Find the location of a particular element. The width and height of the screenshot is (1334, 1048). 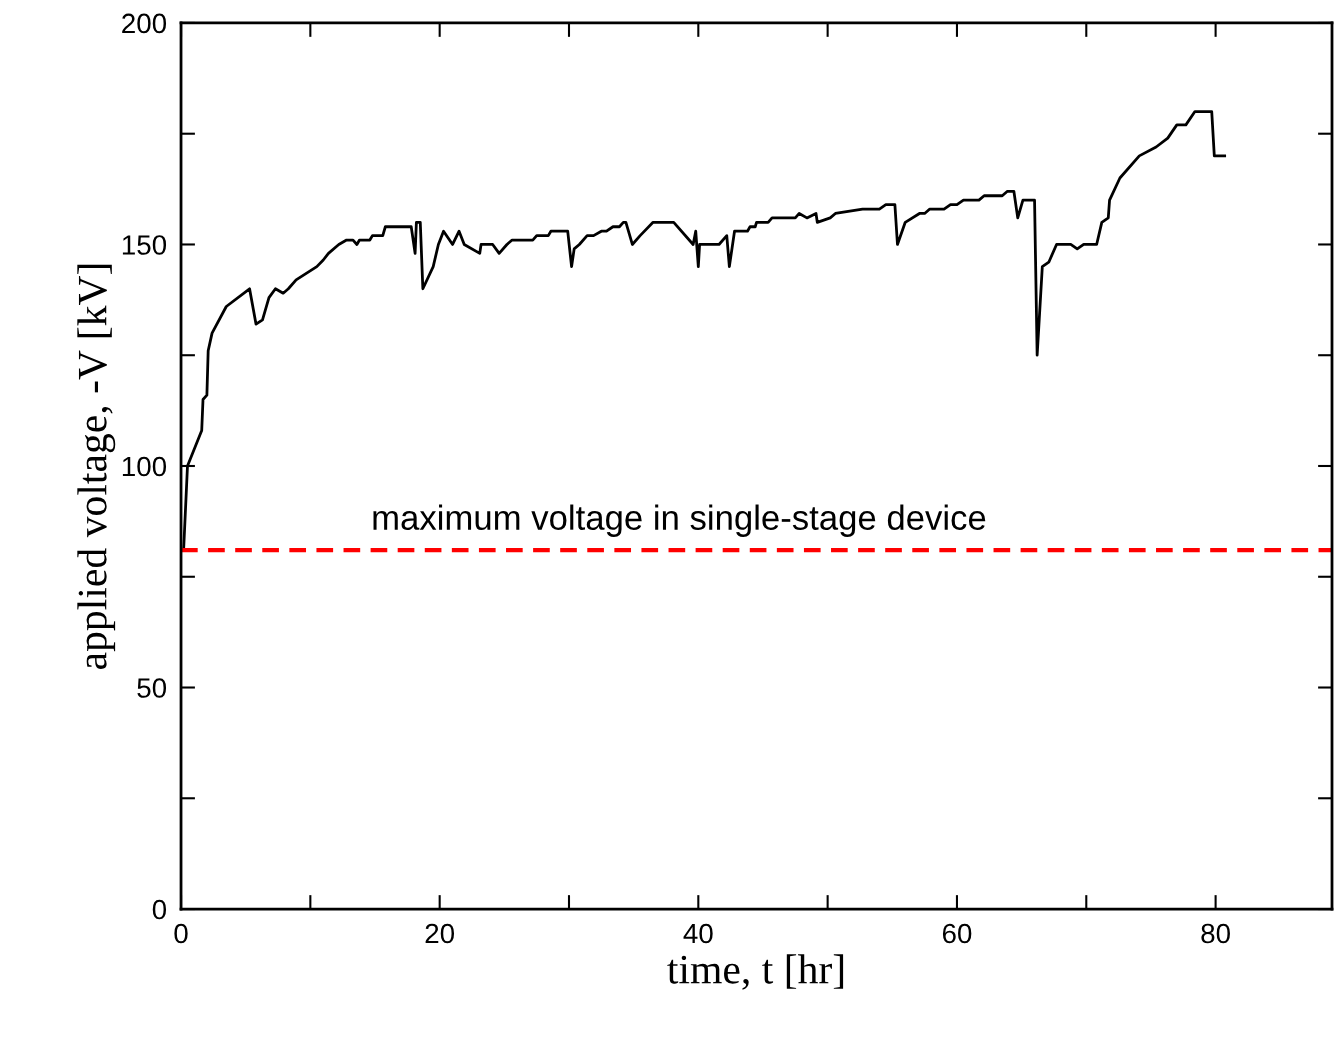

x-tick-label: 60 is located at coordinates (957, 933).